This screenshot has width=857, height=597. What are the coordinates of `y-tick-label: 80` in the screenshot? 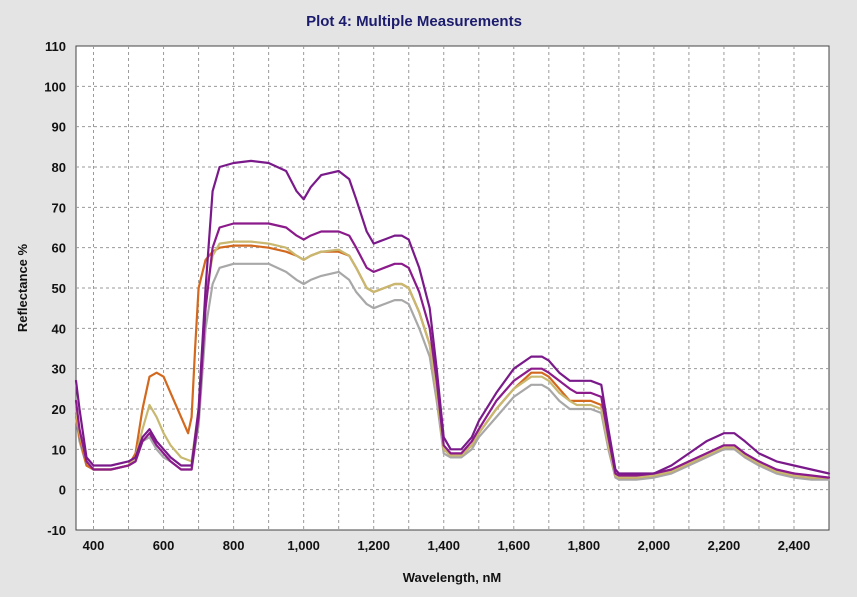 It's located at (59, 167).